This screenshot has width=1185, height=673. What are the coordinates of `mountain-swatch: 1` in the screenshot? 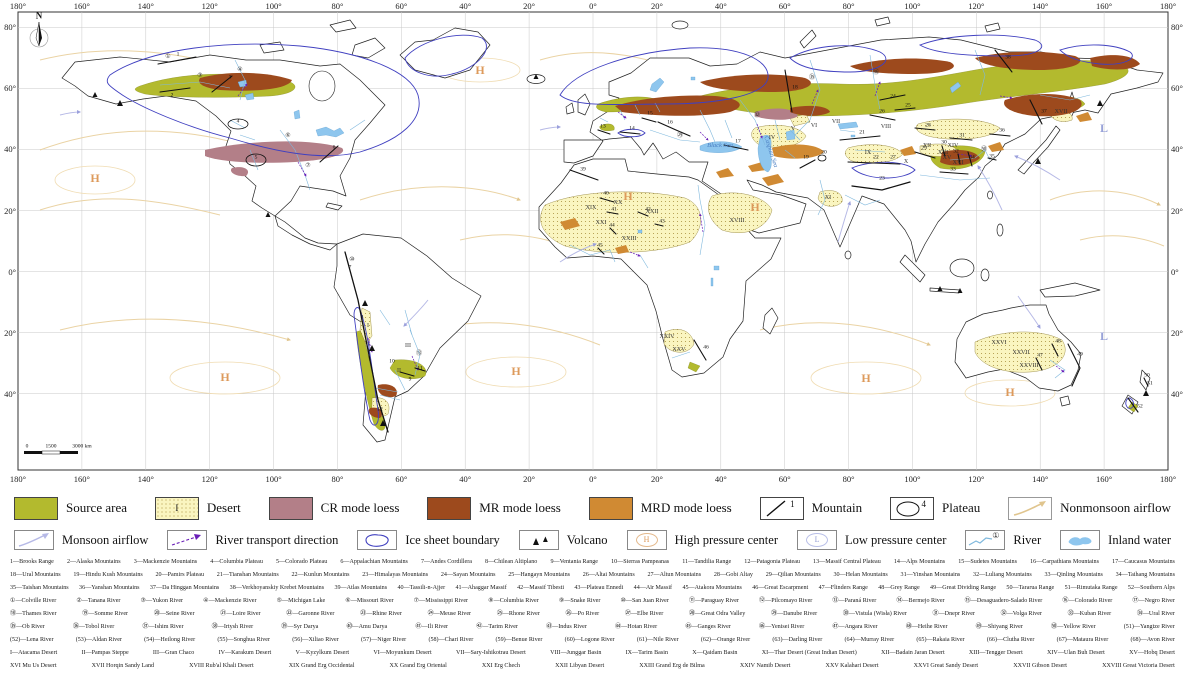 It's located at (781, 508).